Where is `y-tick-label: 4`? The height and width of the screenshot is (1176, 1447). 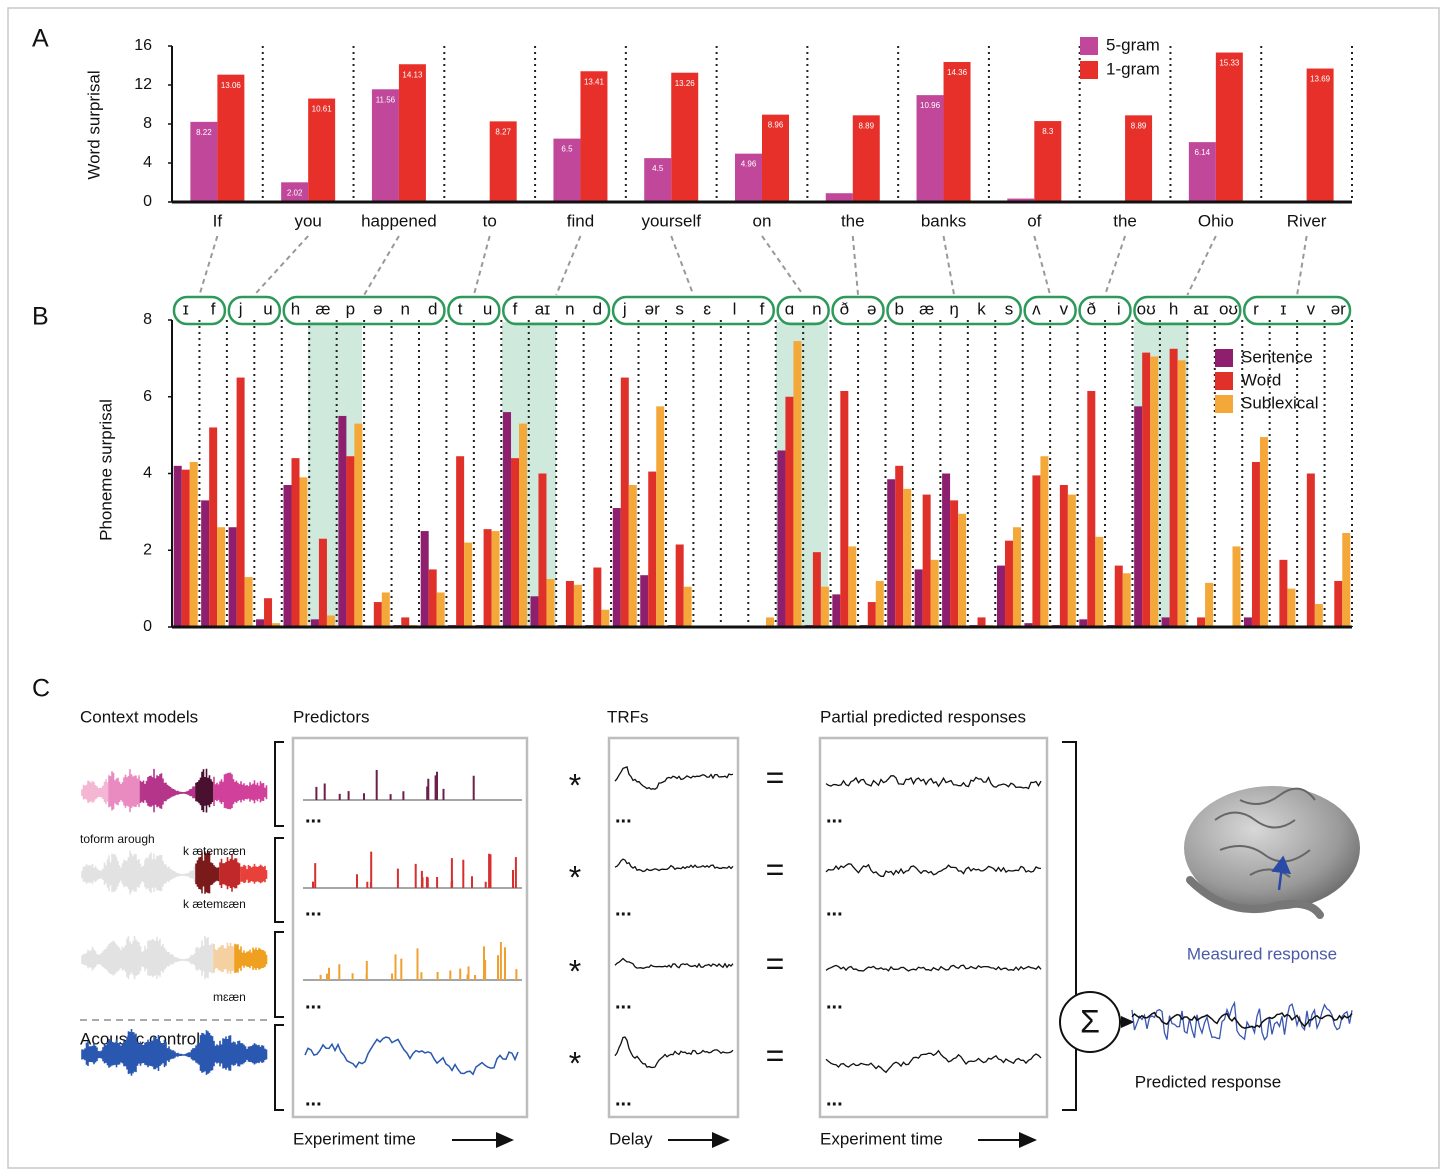
y-tick-label: 4 is located at coordinates (147, 162).